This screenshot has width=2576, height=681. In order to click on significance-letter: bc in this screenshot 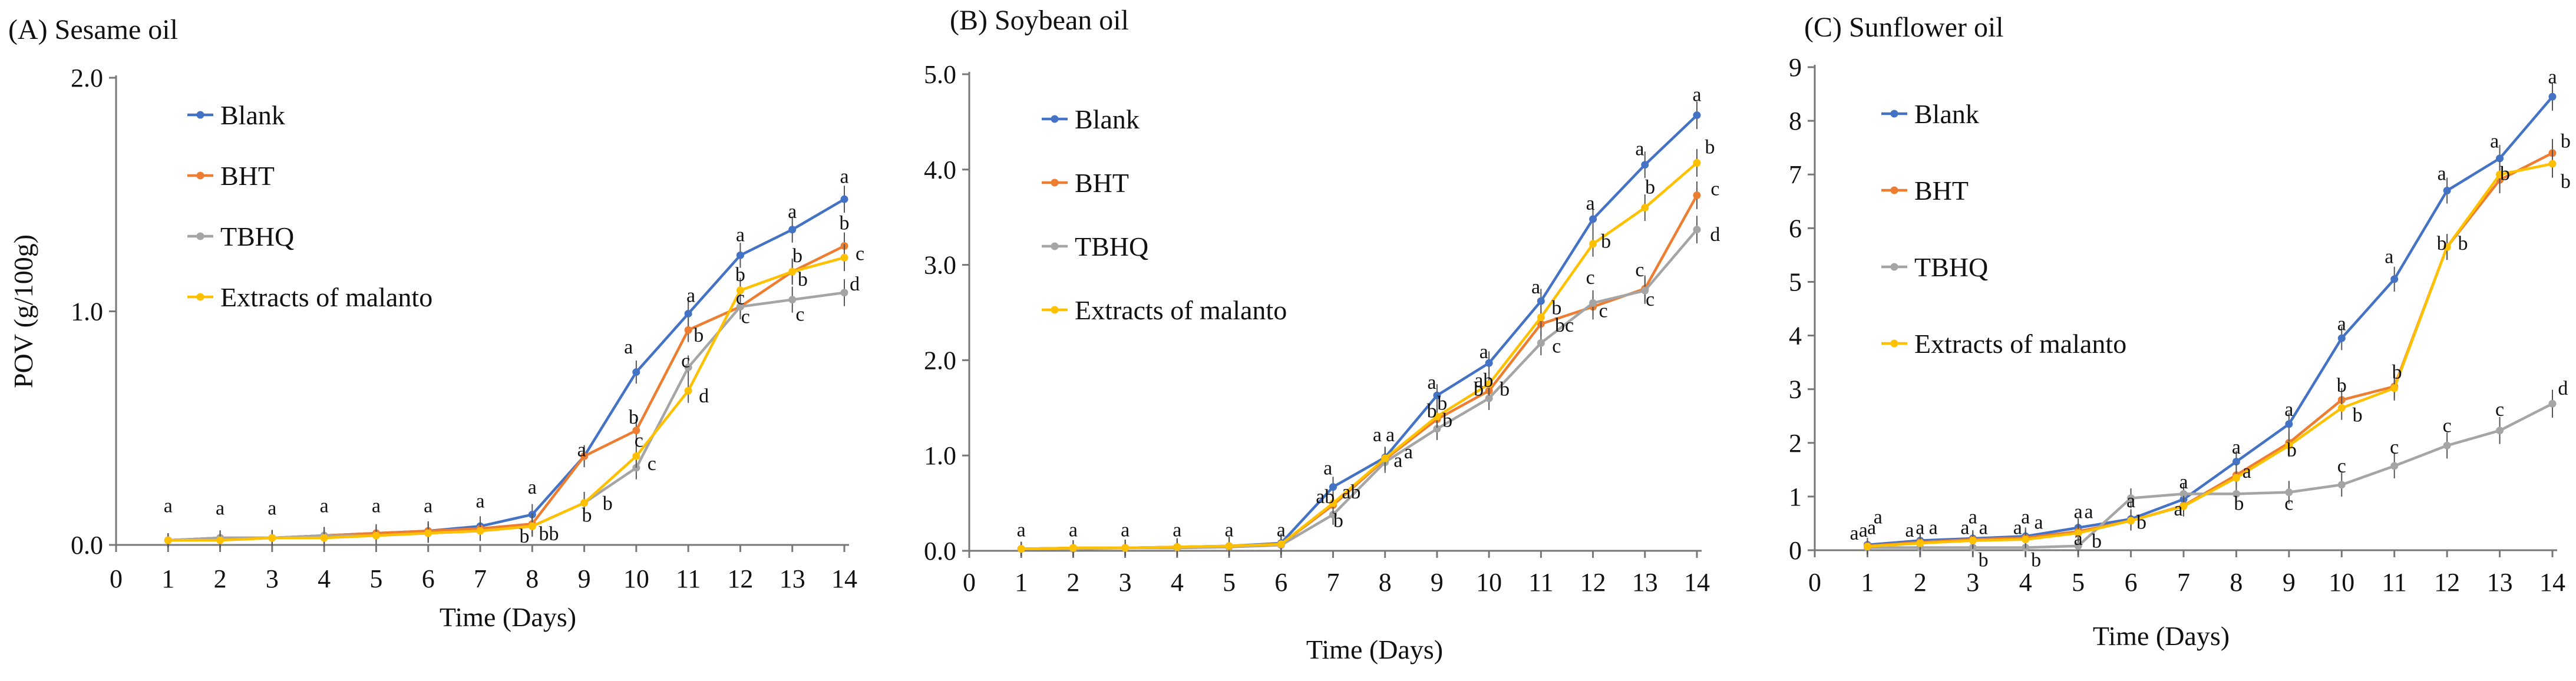, I will do `click(1564, 325)`.